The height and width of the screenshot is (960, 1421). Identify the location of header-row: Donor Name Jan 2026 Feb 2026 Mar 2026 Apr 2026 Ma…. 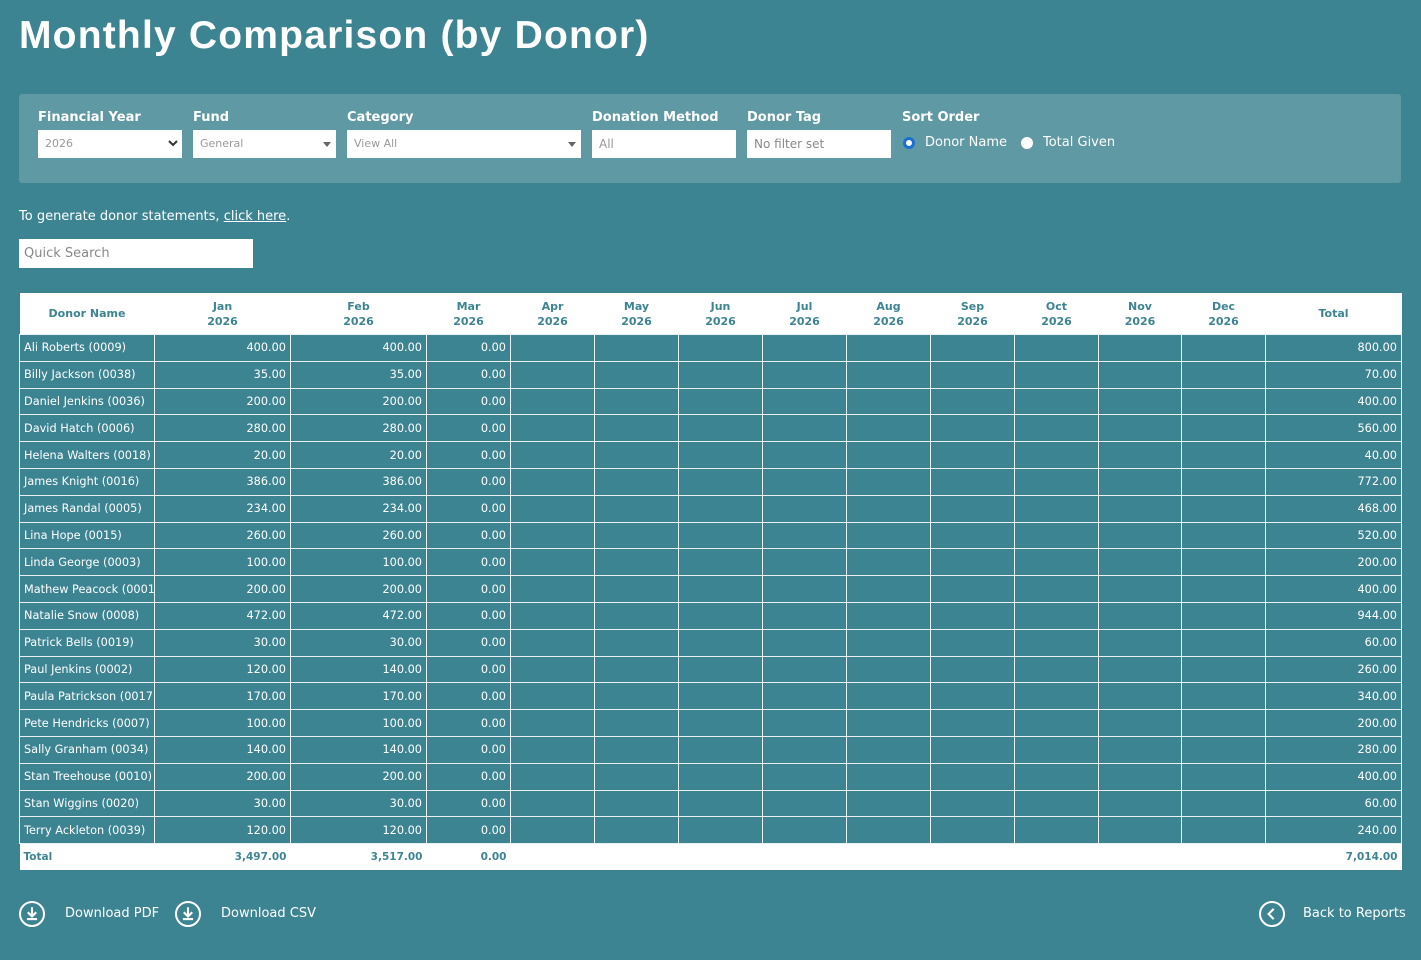
(710, 314).